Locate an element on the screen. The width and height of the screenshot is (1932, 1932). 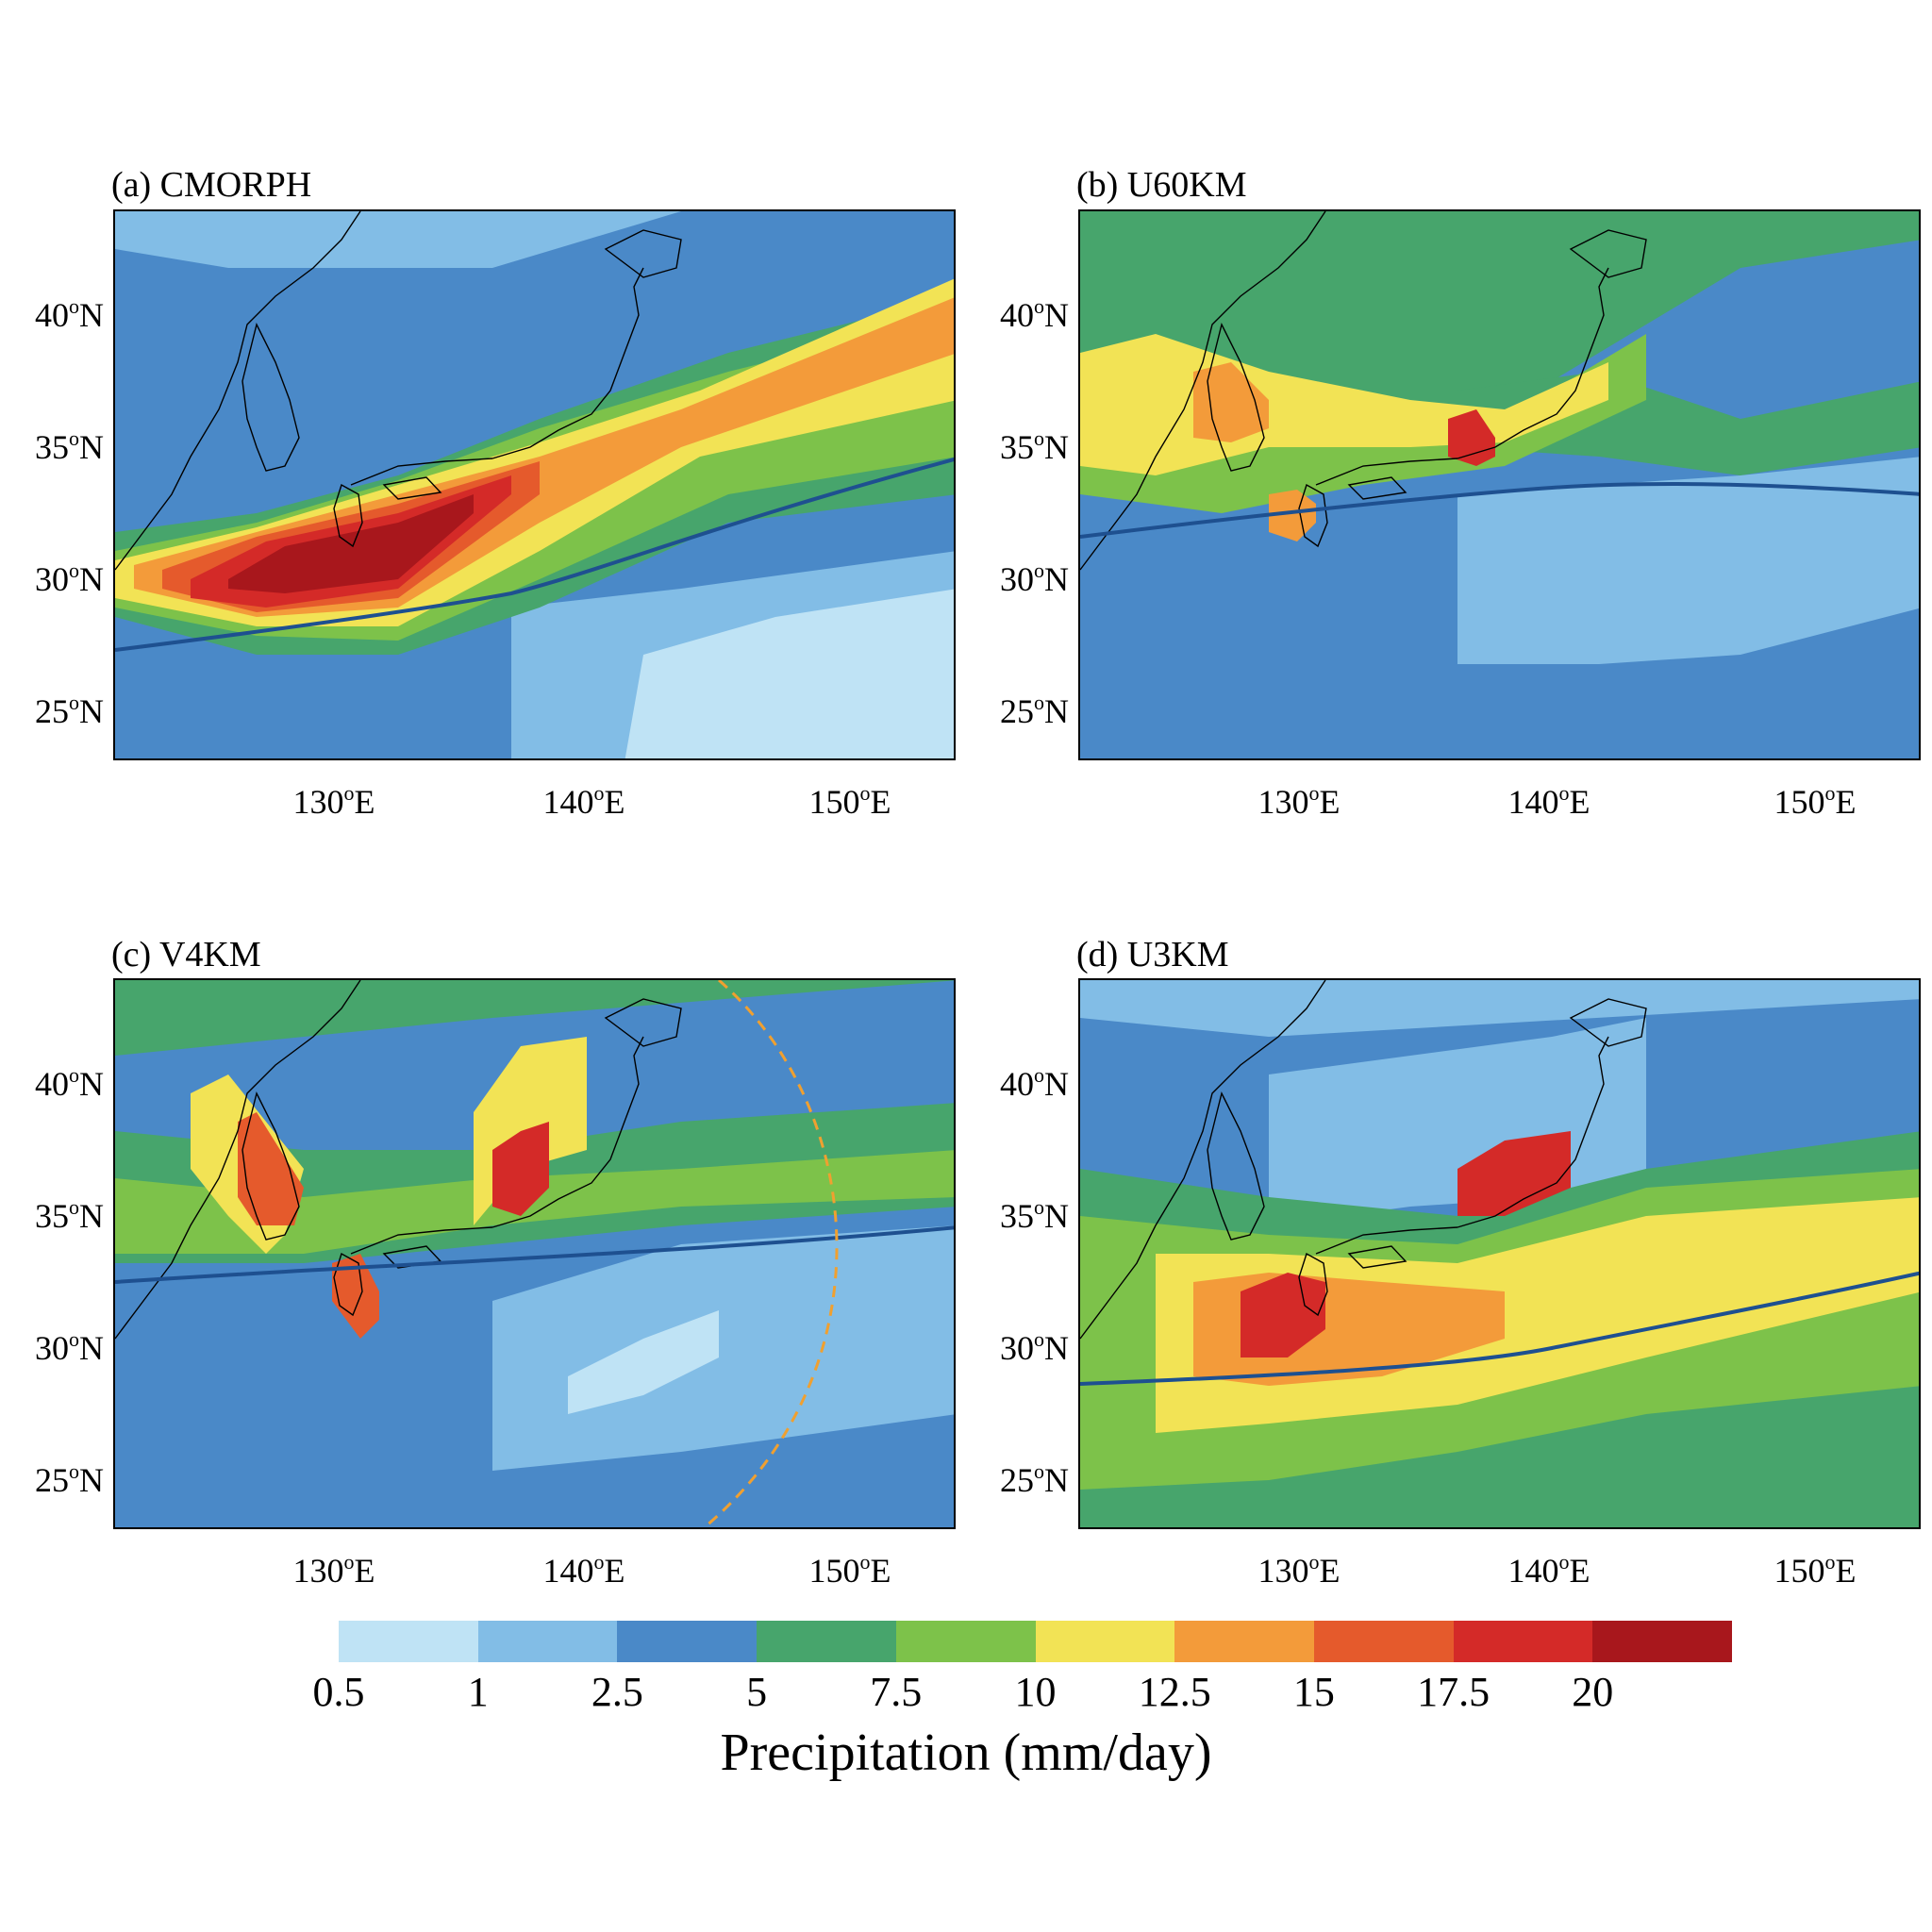
map-panel-v4km is located at coordinates (534, 1253).